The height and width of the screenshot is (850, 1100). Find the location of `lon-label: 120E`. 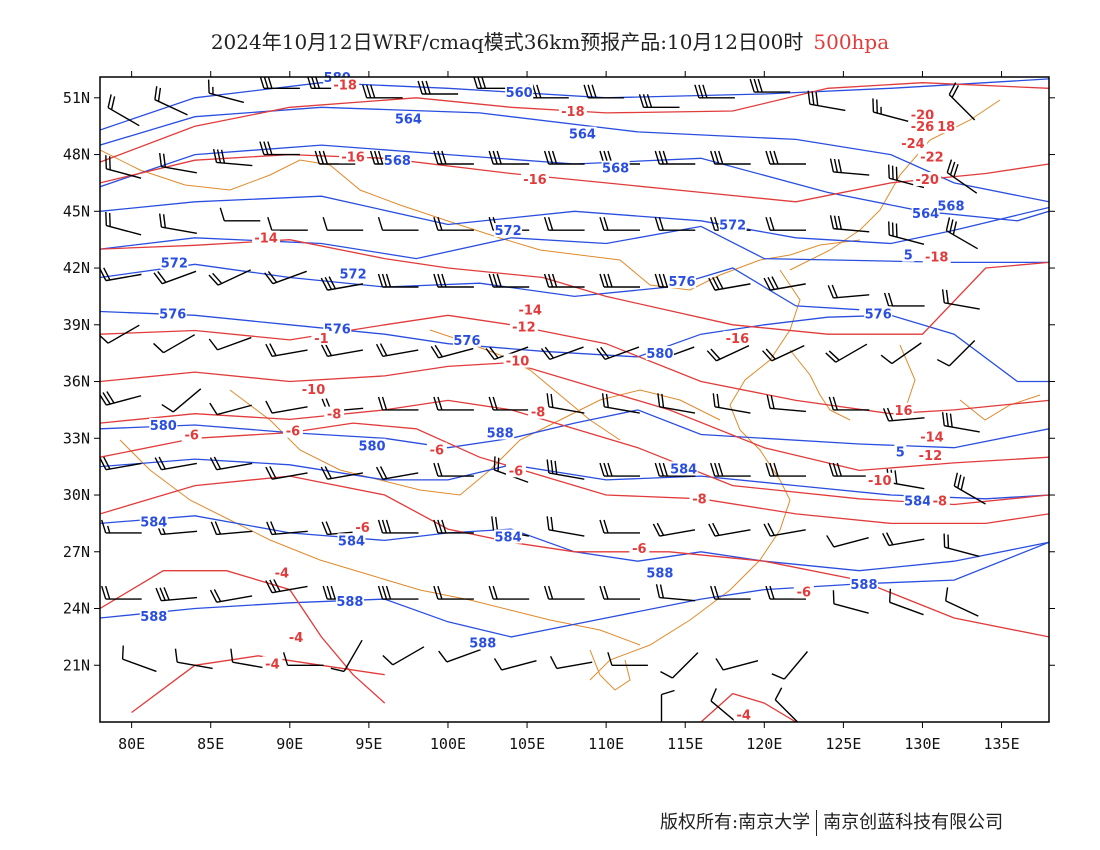

lon-label: 120E is located at coordinates (764, 744).